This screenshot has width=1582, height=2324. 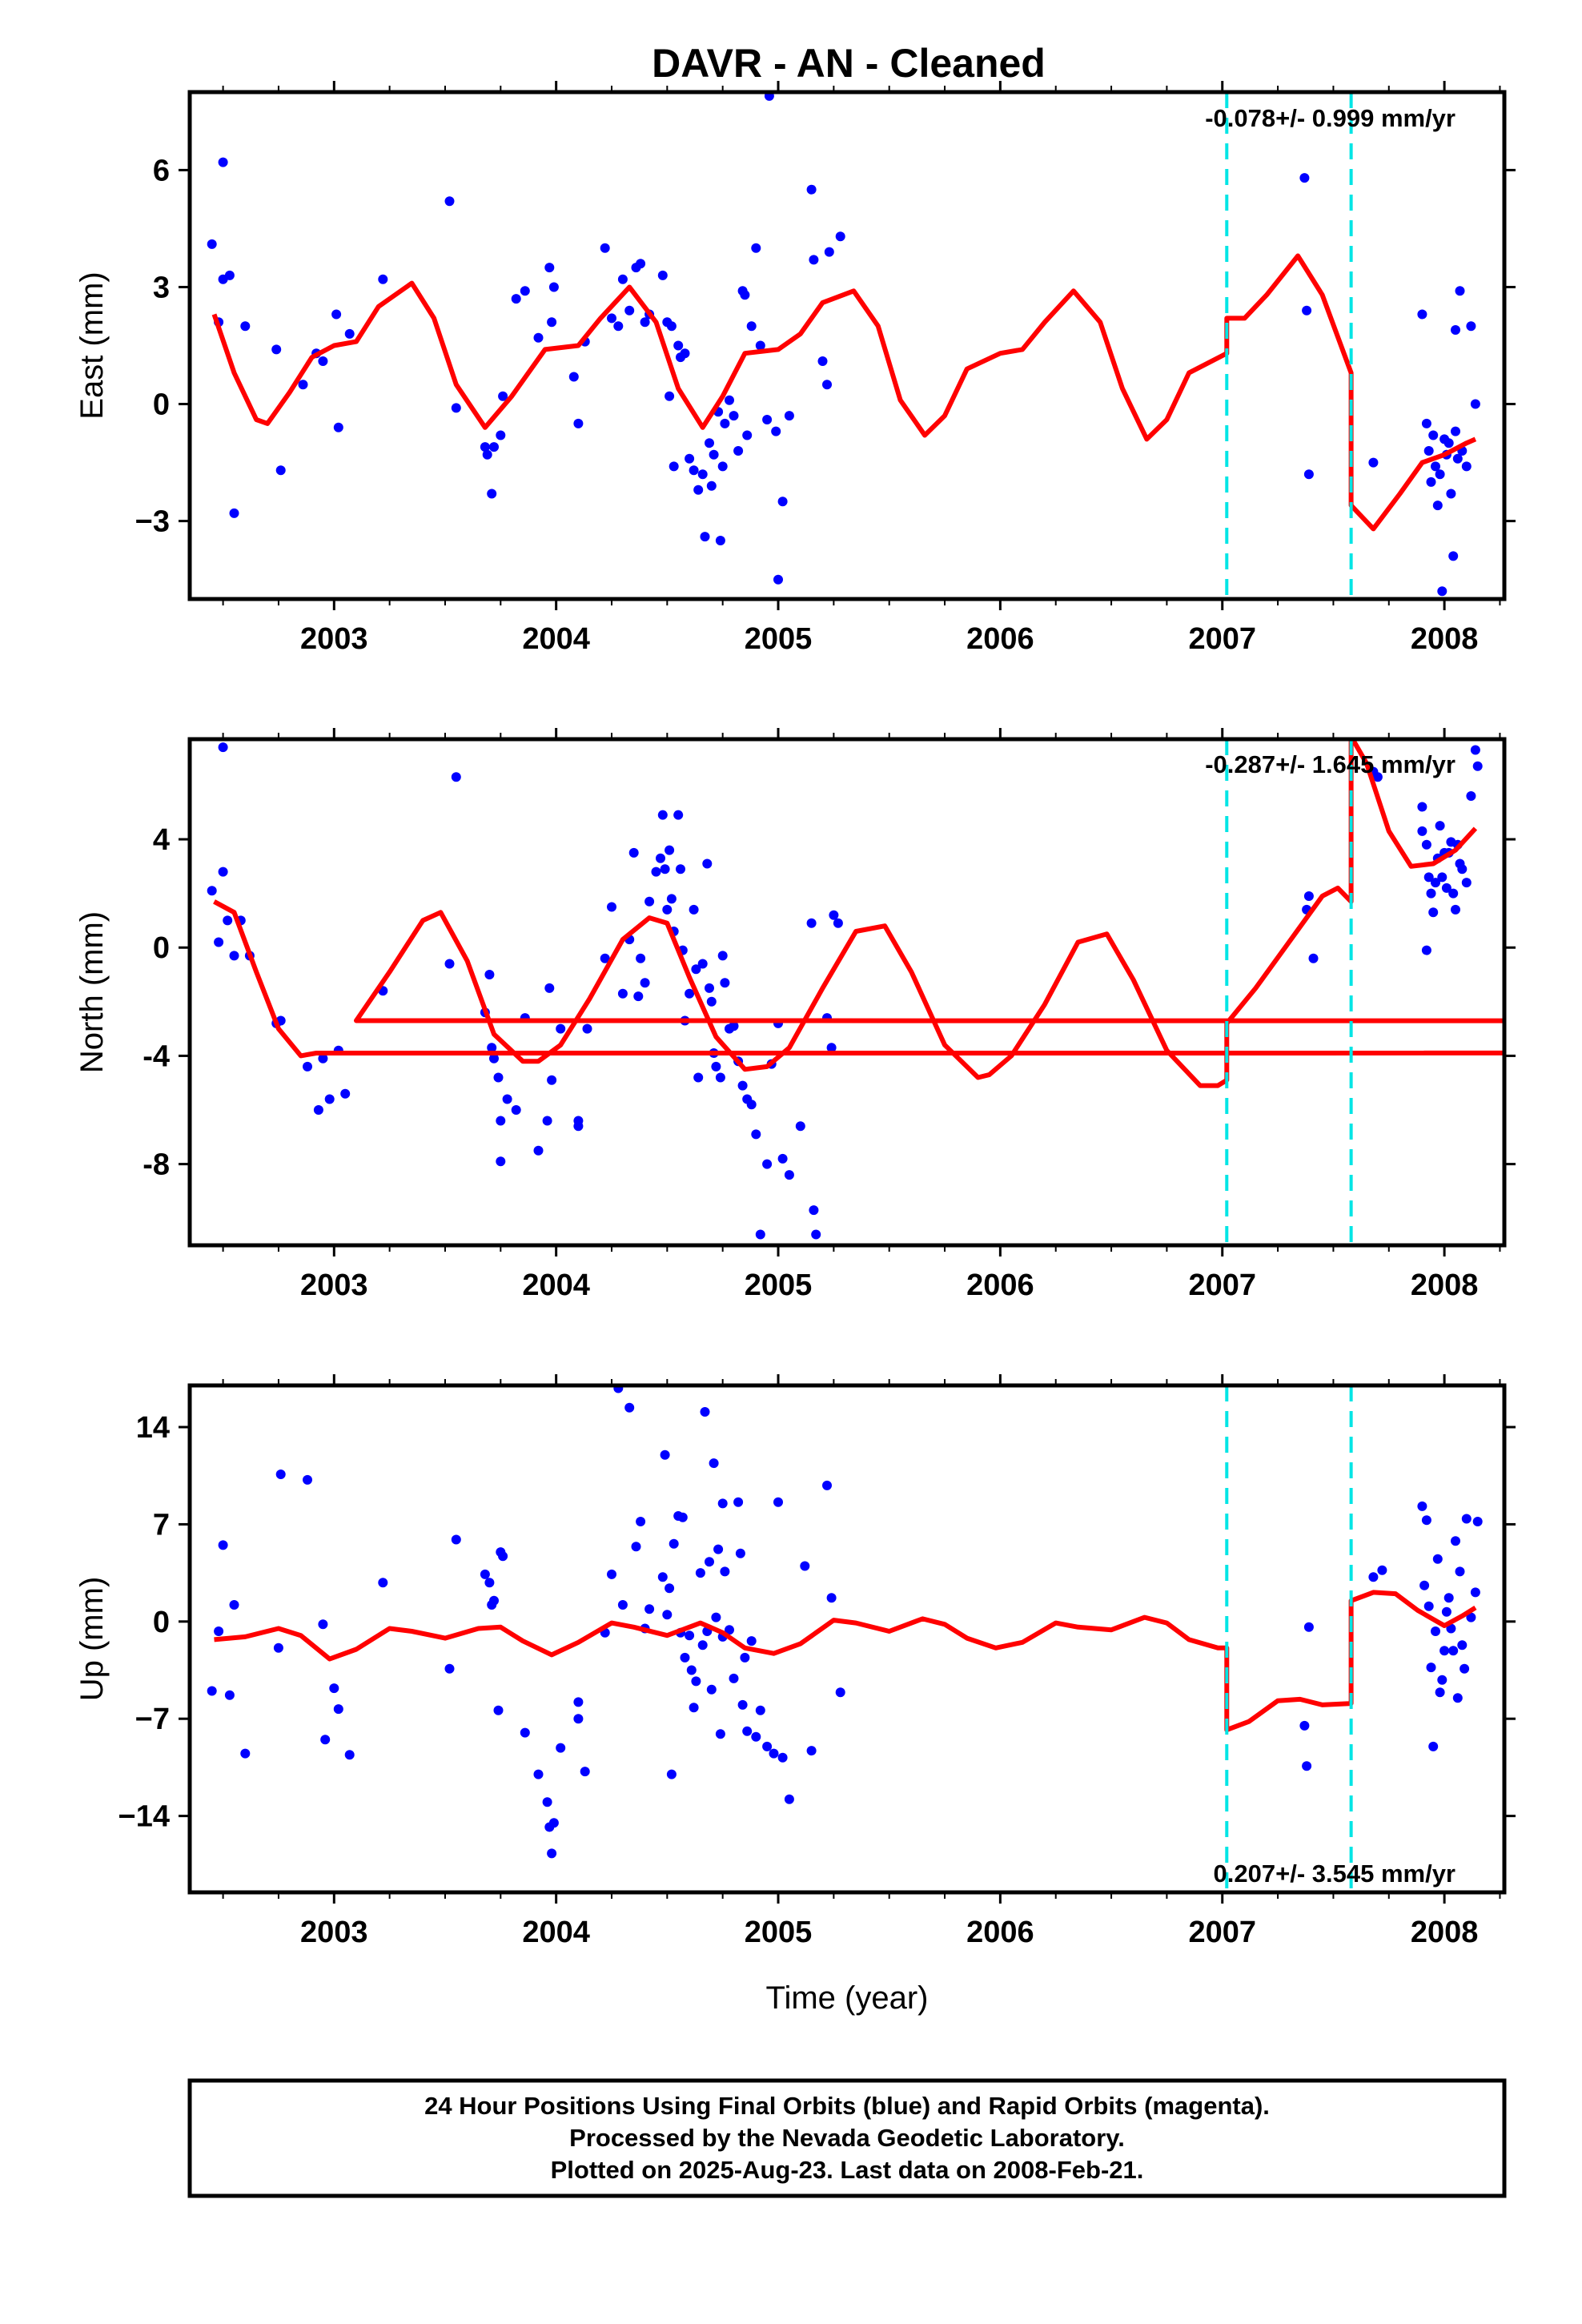 What do you see at coordinates (1445, 1932) in the screenshot?
I see `x-tick-label: 2008` at bounding box center [1445, 1932].